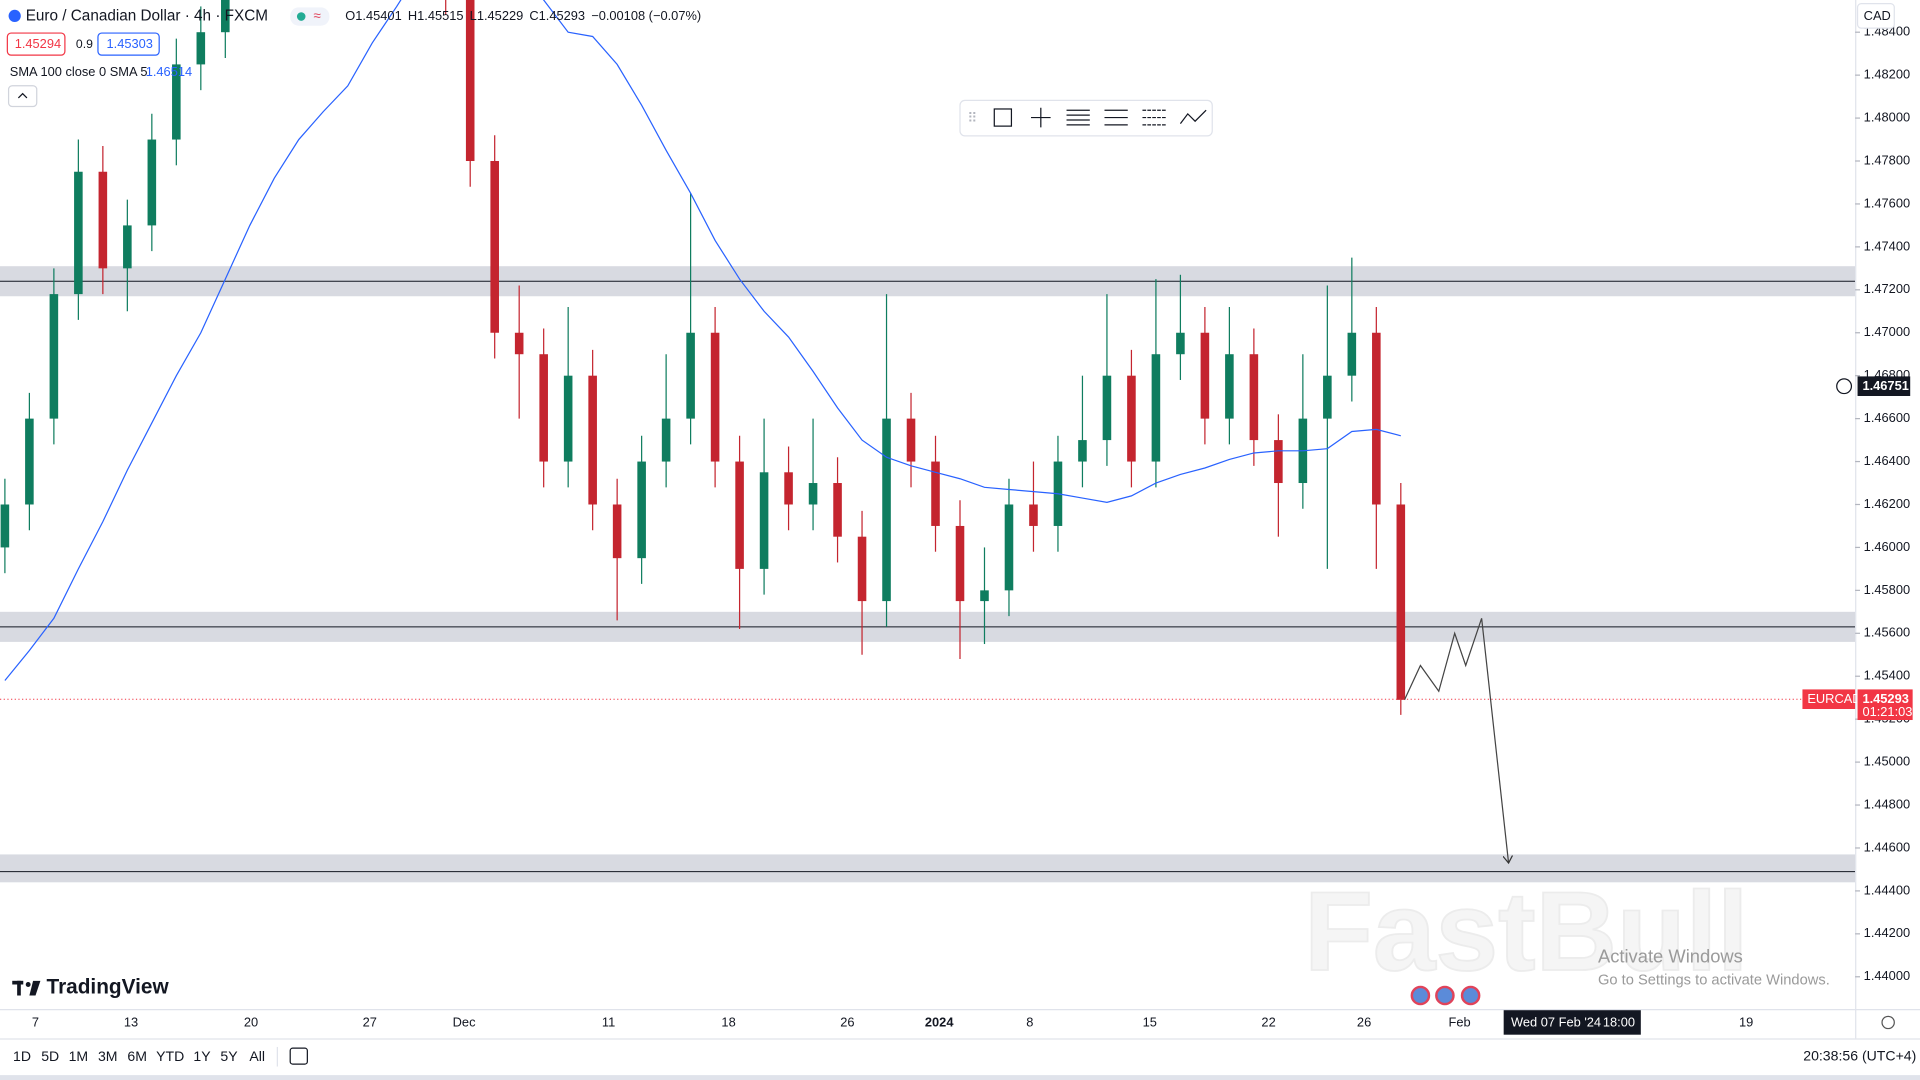 The width and height of the screenshot is (1920, 1080). Describe the element at coordinates (35, 1021) in the screenshot. I see `x-tick-label: 7` at that location.